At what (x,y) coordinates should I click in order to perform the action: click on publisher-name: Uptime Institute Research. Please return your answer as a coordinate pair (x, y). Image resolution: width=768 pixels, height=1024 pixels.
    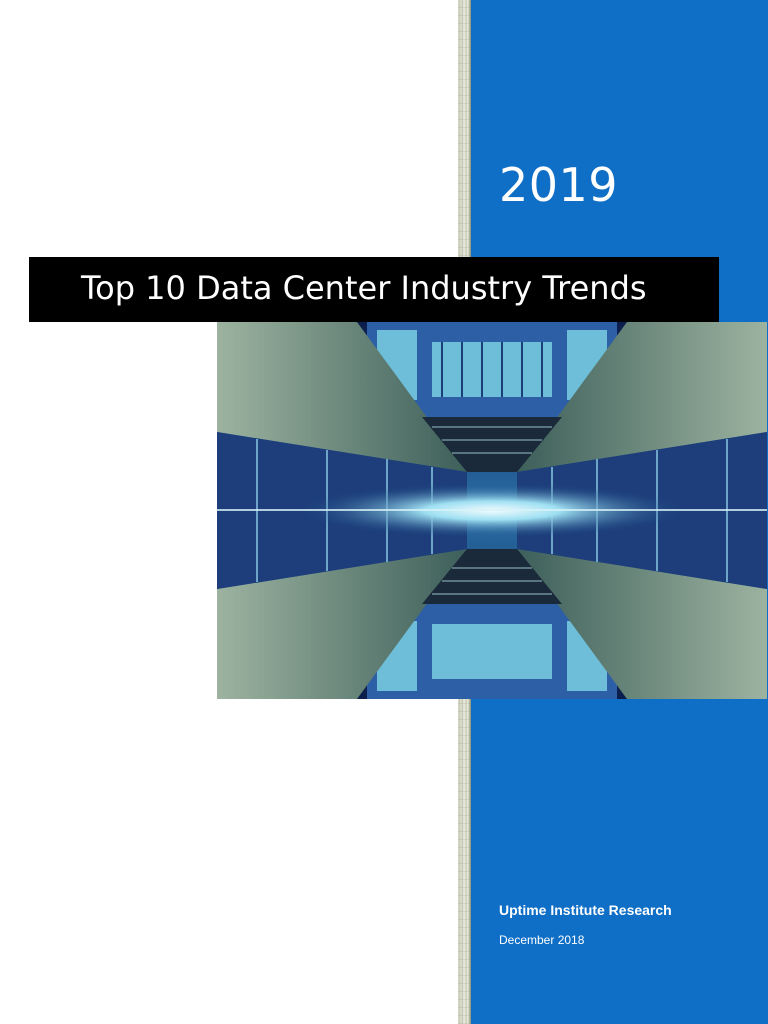
    Looking at the image, I should click on (585, 910).